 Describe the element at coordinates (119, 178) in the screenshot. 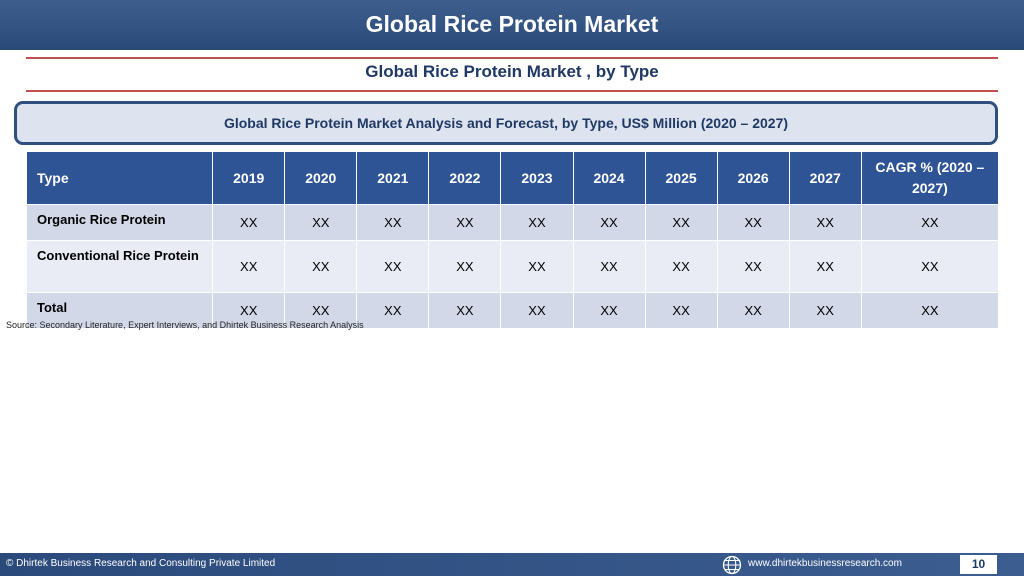

I see `column-header: Type` at that location.